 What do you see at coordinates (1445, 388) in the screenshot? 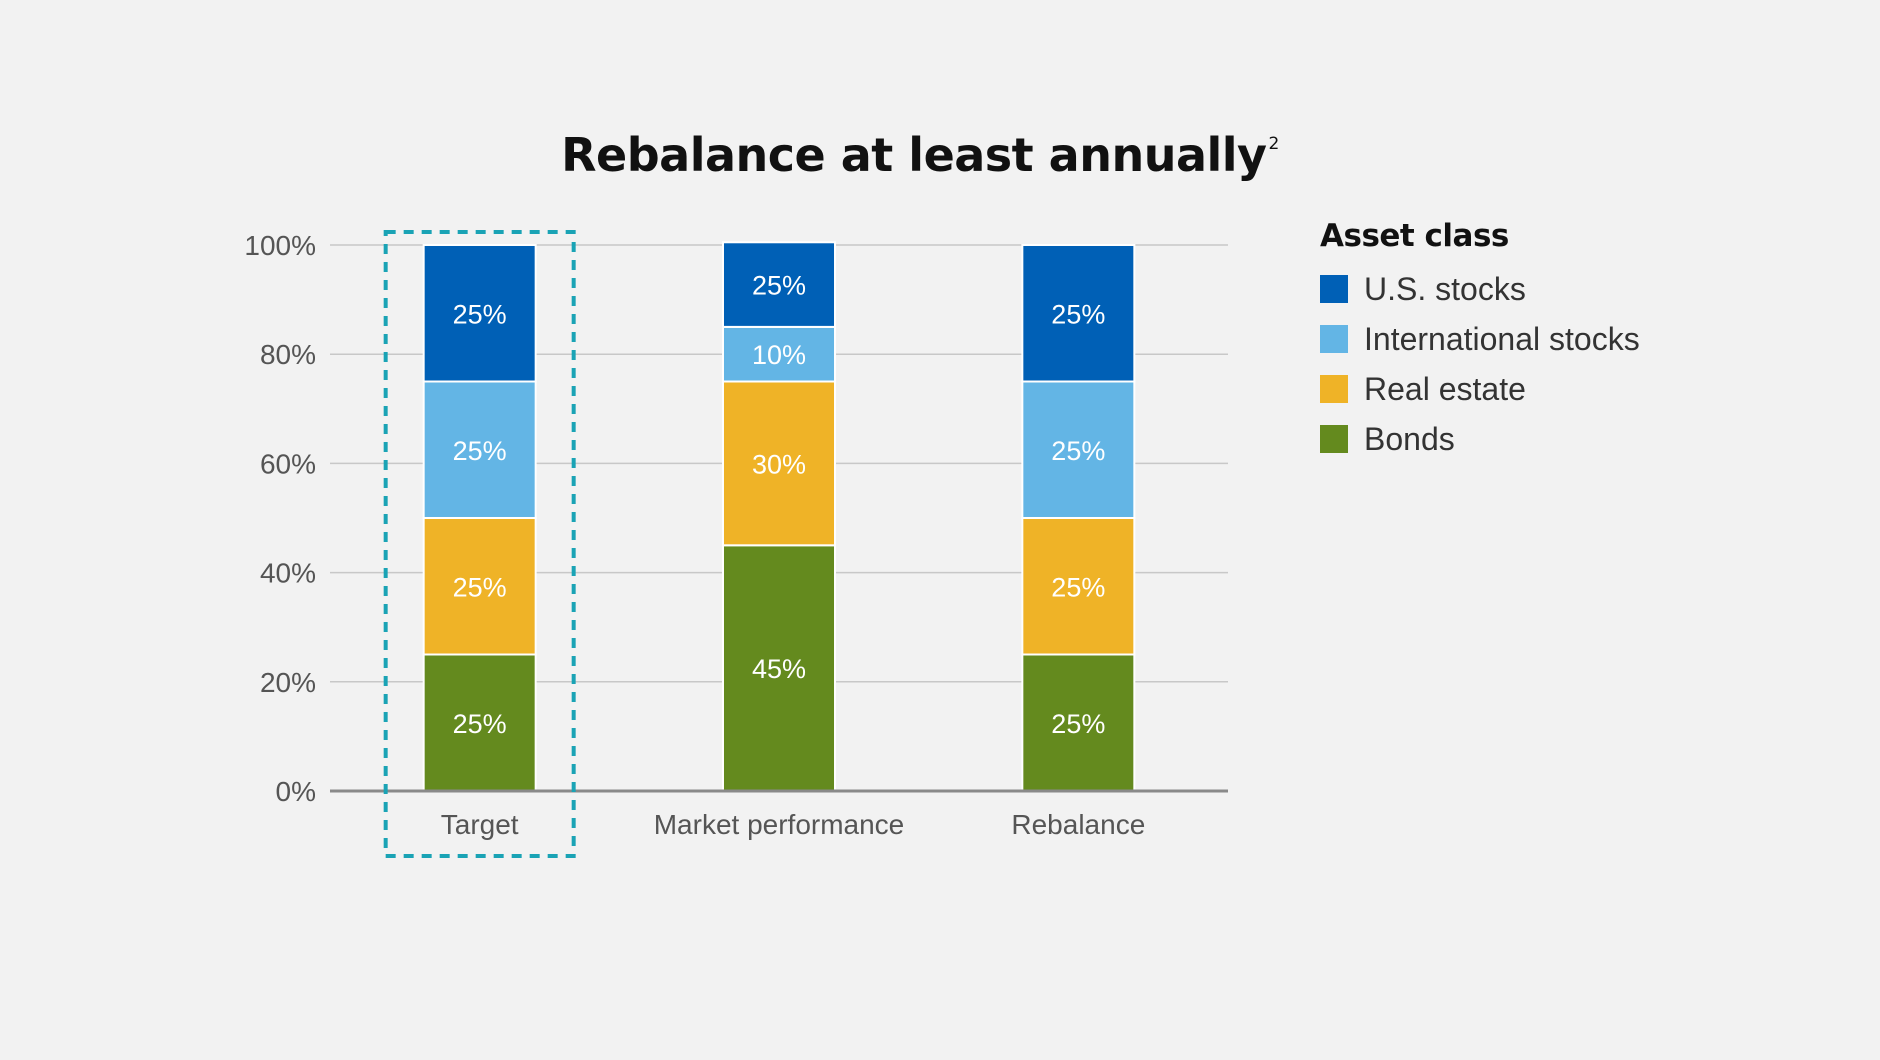
I see `legend-label: Real estate` at bounding box center [1445, 388].